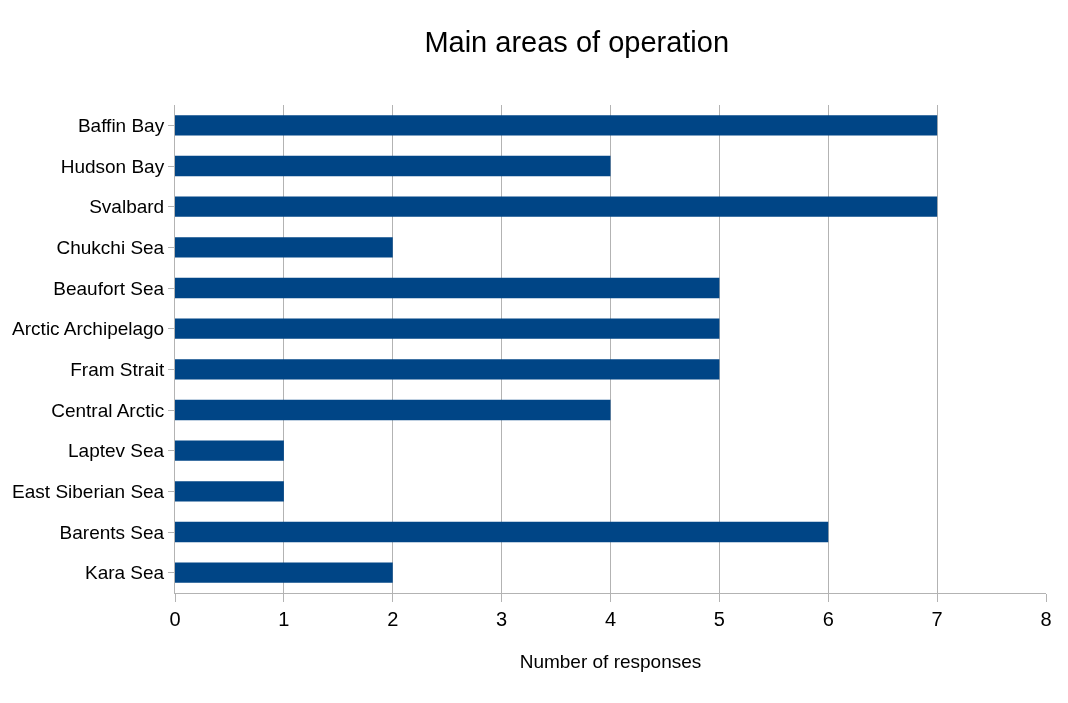  What do you see at coordinates (110, 247) in the screenshot?
I see `y-tick-label: Chukchi Sea` at bounding box center [110, 247].